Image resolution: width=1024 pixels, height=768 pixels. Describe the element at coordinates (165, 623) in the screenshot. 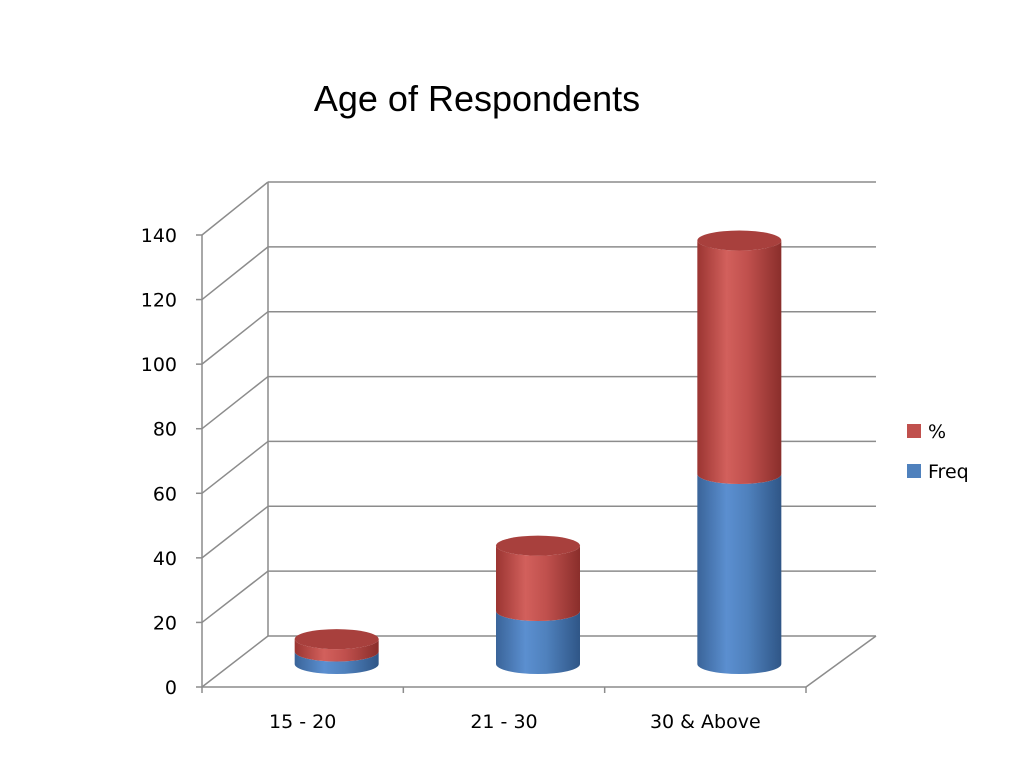

I see `y-tick-label: 20` at that location.